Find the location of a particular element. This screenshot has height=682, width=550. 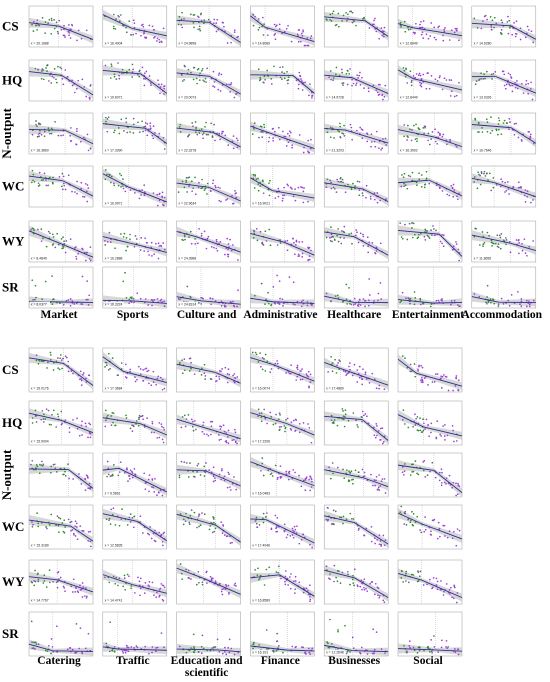

facet-cs-catering: x = 15.0176 is located at coordinates (61, 370).